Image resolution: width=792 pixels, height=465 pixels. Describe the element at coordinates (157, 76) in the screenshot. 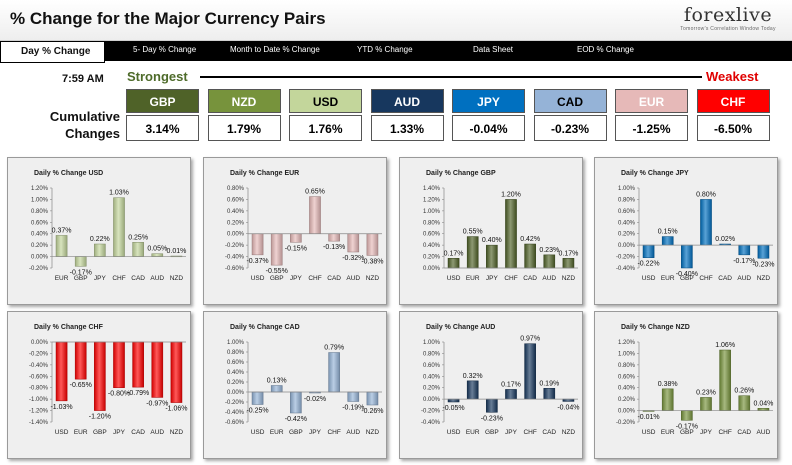

I see `strongest-label: Strongest` at that location.